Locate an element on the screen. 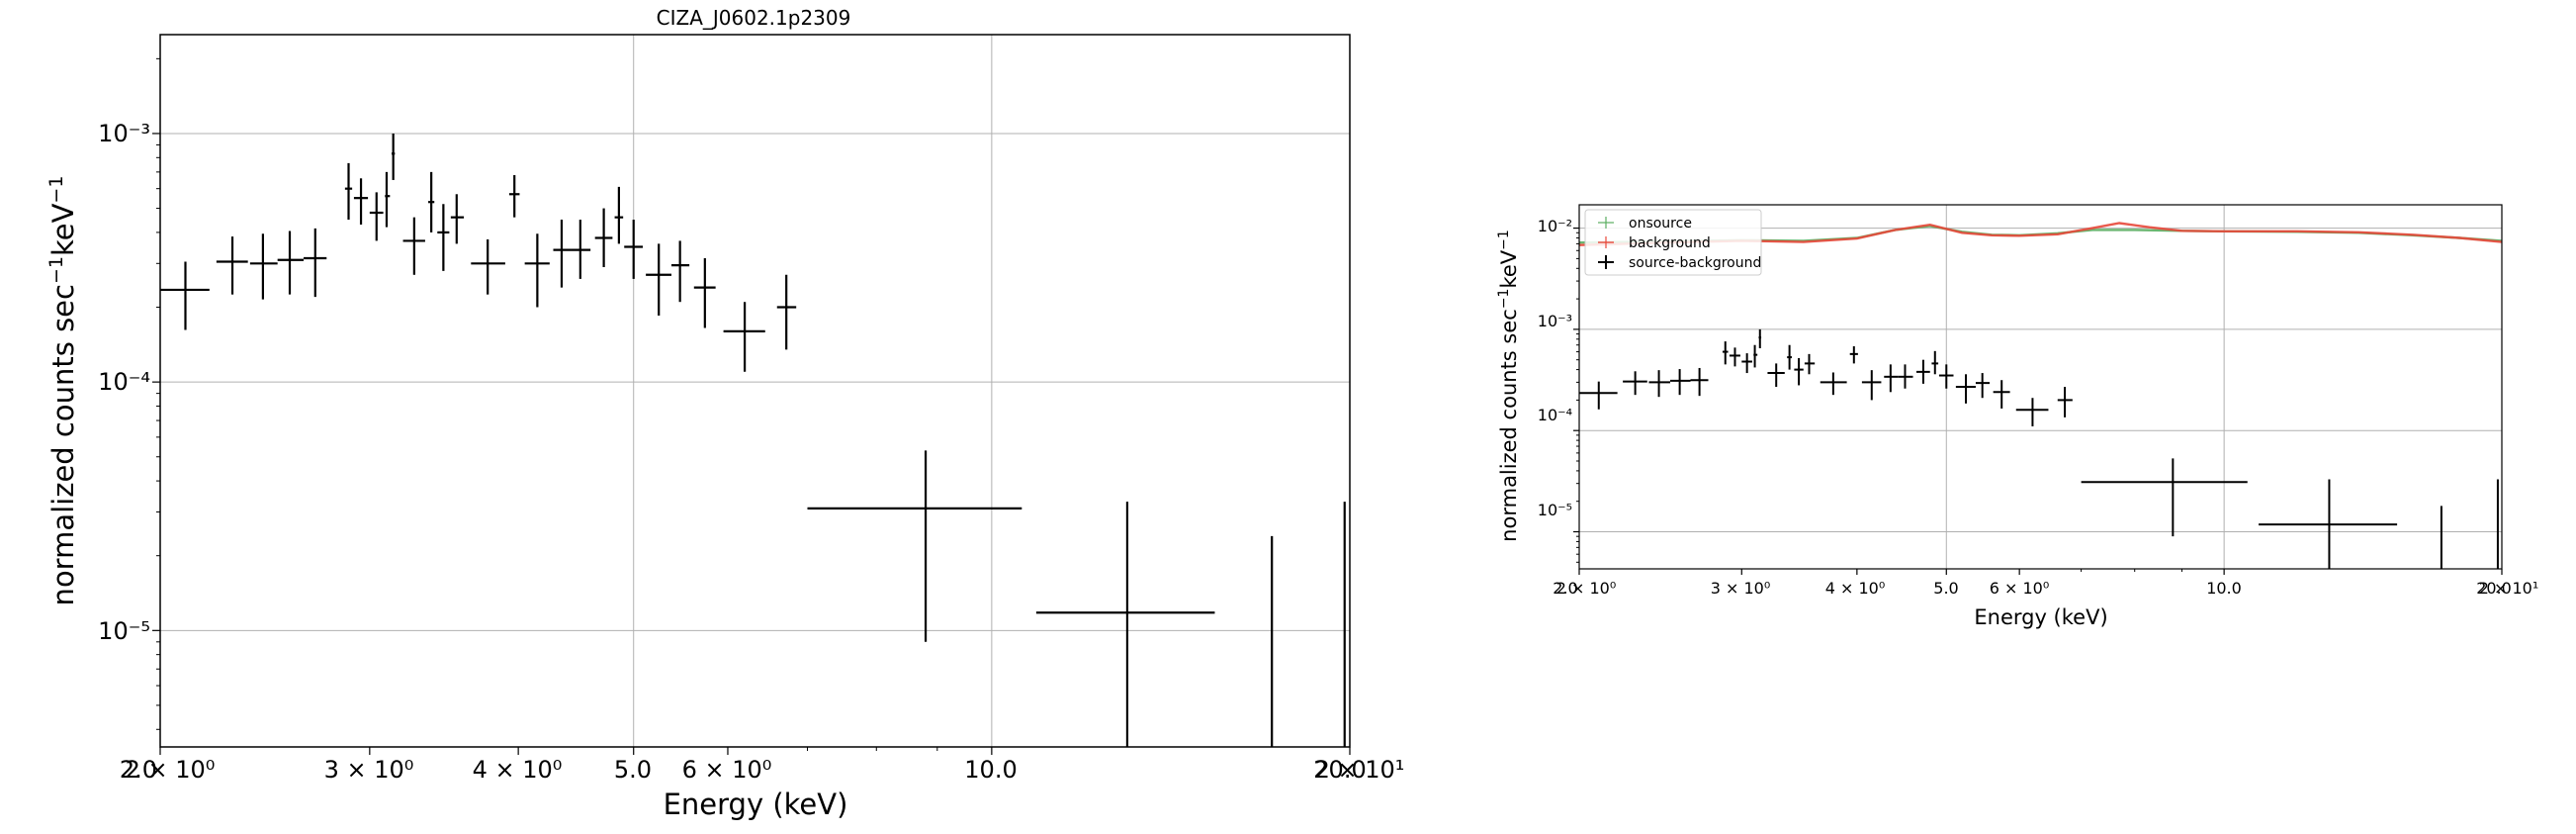 The width and height of the screenshot is (2576, 834). y-tick-label-1e-5: 10⁻⁵ is located at coordinates (124, 631).